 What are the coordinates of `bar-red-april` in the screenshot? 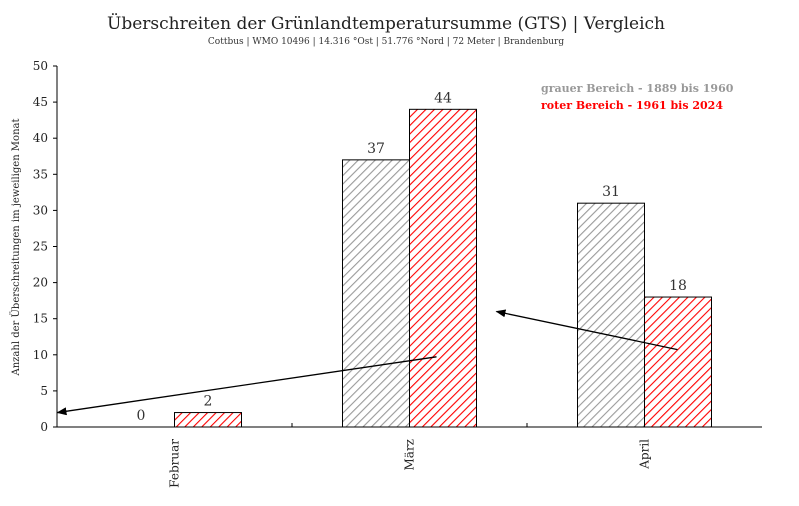 It's located at (678, 362).